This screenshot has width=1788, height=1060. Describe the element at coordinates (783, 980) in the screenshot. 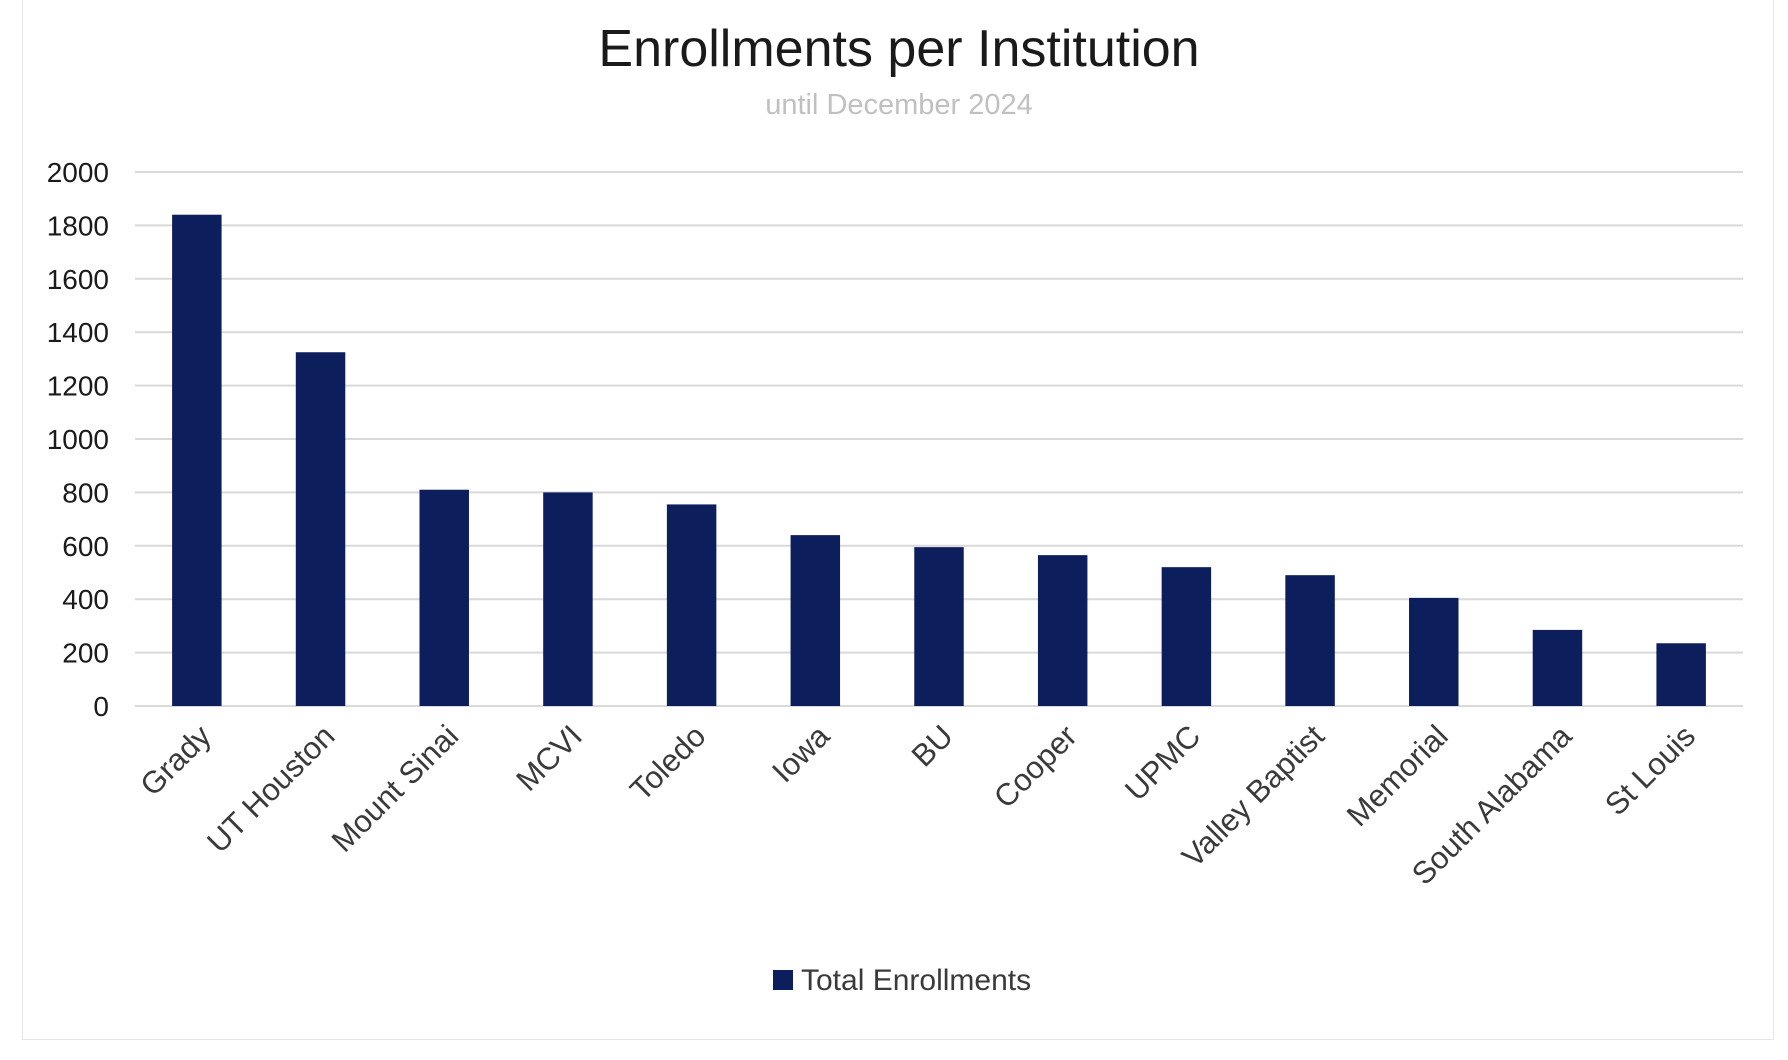

I see `legend-swatch` at that location.